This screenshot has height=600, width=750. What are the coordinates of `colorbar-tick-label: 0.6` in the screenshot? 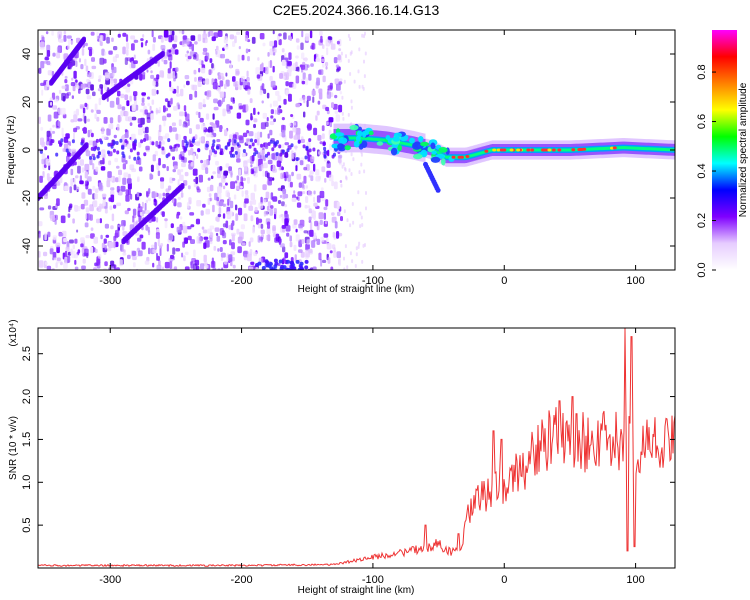 It's located at (702, 121).